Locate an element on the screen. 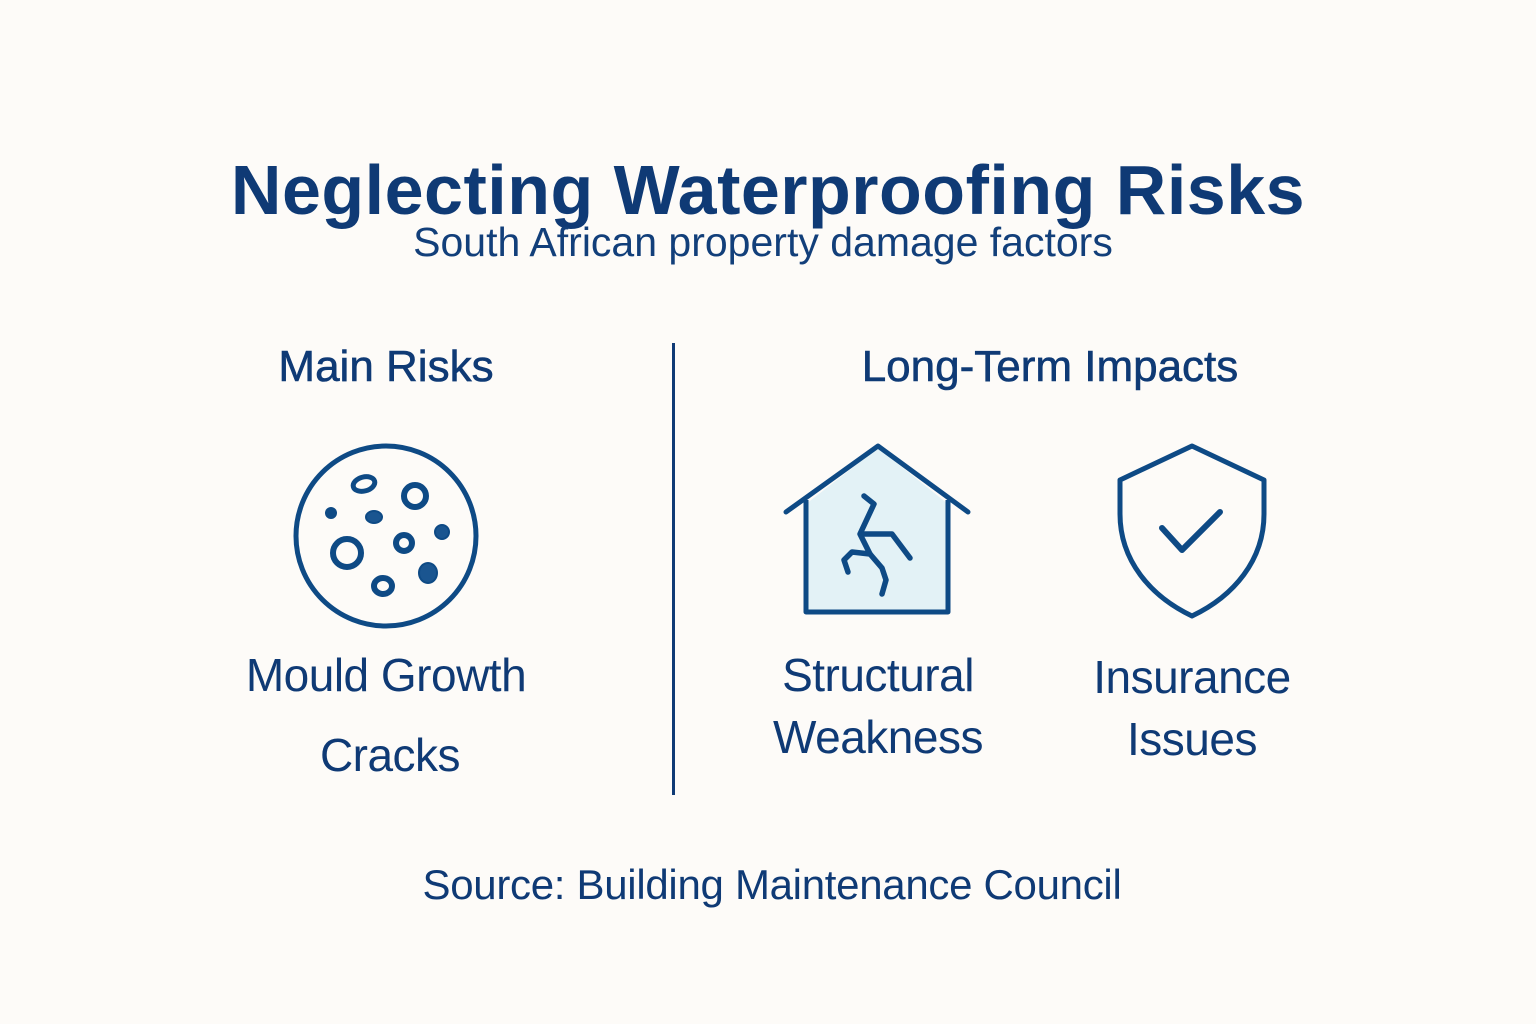 This screenshot has width=1536, height=1024. risk-item-cracks: Cracks is located at coordinates (390, 755).